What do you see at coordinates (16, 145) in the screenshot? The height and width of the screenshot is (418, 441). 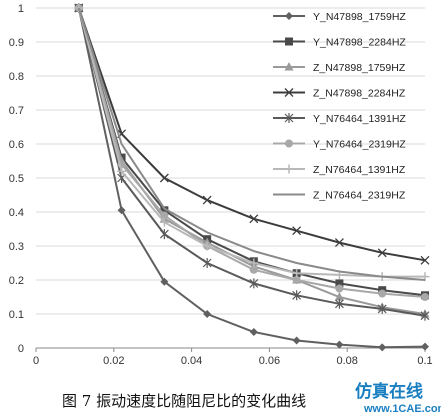 I see `y-tick-label: 0.6` at bounding box center [16, 145].